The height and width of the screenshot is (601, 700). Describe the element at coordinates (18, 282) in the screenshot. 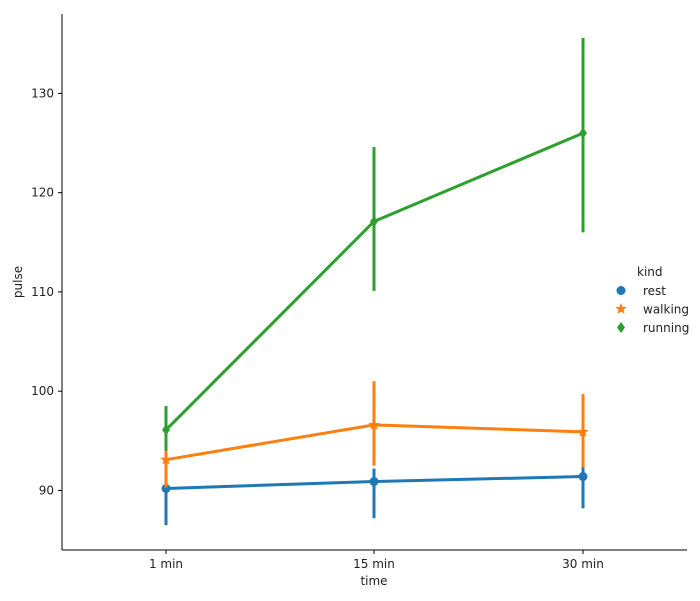

I see `y-axis-label: pulse` at that location.